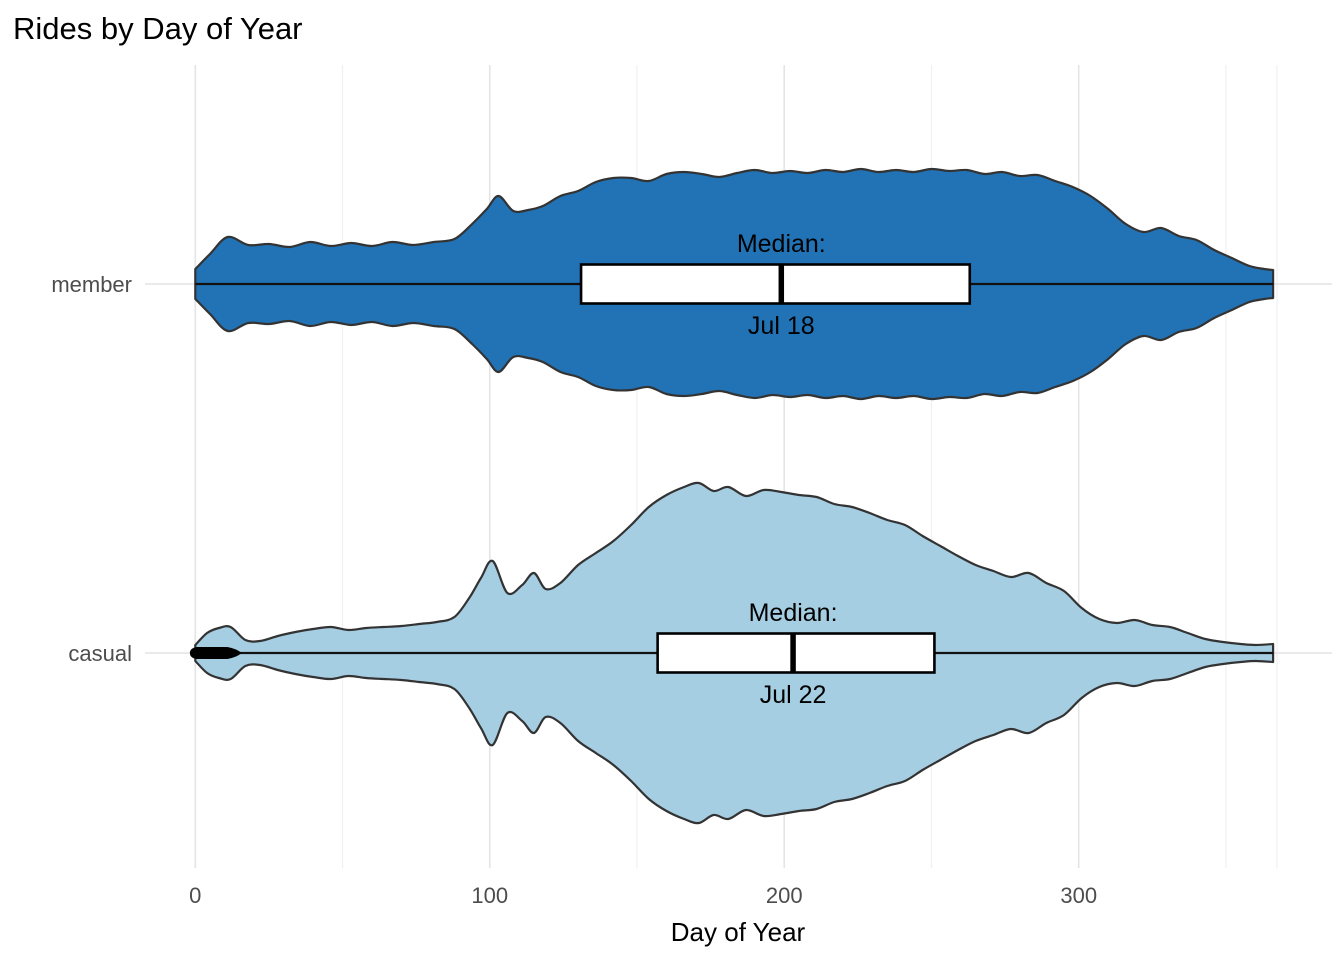 Image resolution: width=1344 pixels, height=965 pixels. What do you see at coordinates (793, 613) in the screenshot?
I see `casual-median-label: Median:` at bounding box center [793, 613].